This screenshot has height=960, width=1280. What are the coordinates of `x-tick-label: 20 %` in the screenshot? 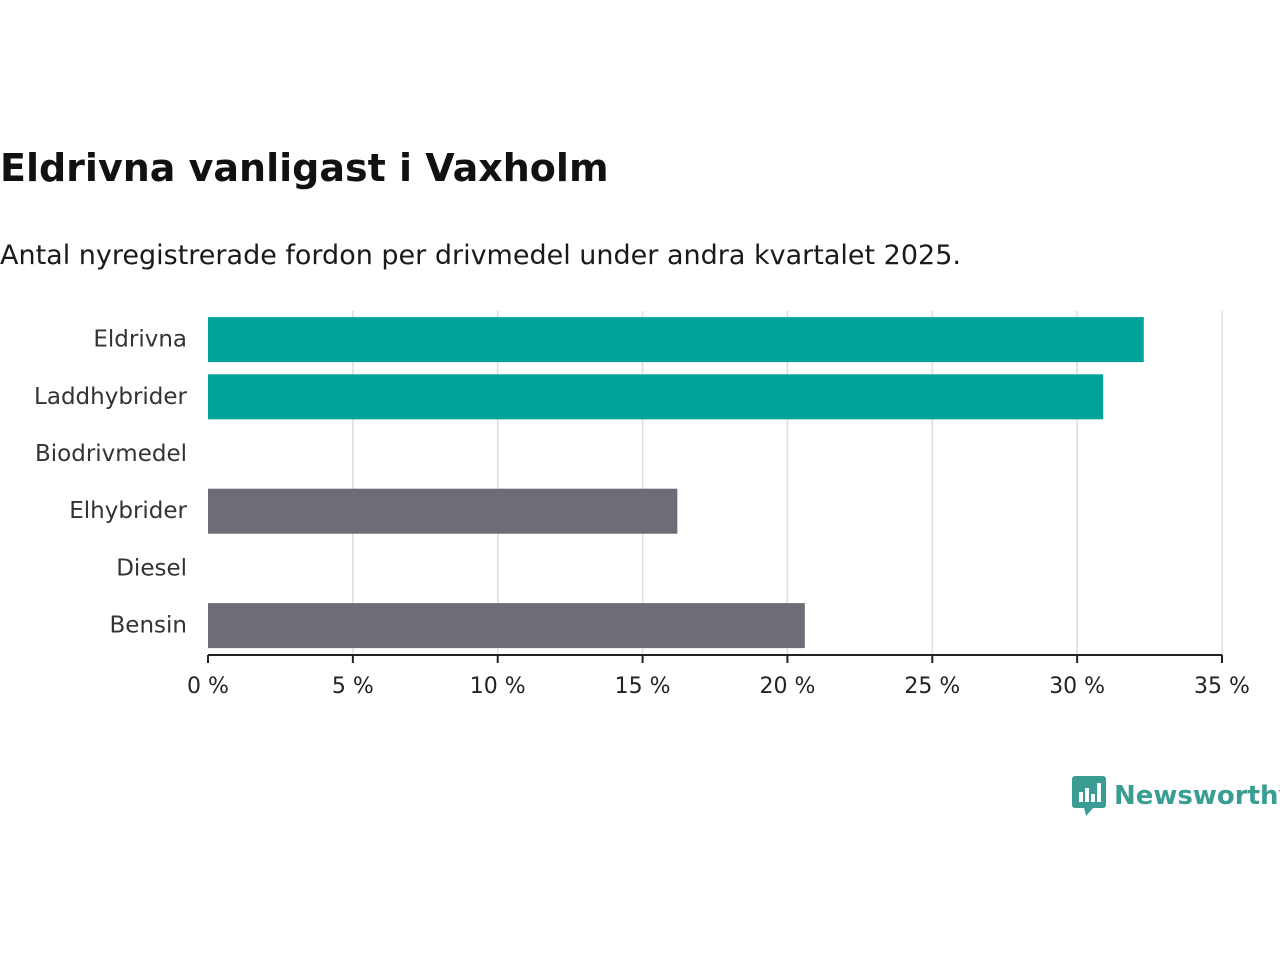 It's located at (787, 686).